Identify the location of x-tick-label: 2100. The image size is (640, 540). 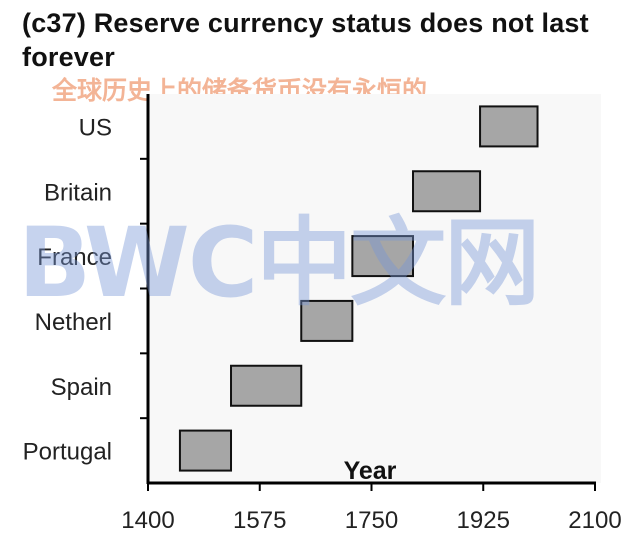
(594, 520).